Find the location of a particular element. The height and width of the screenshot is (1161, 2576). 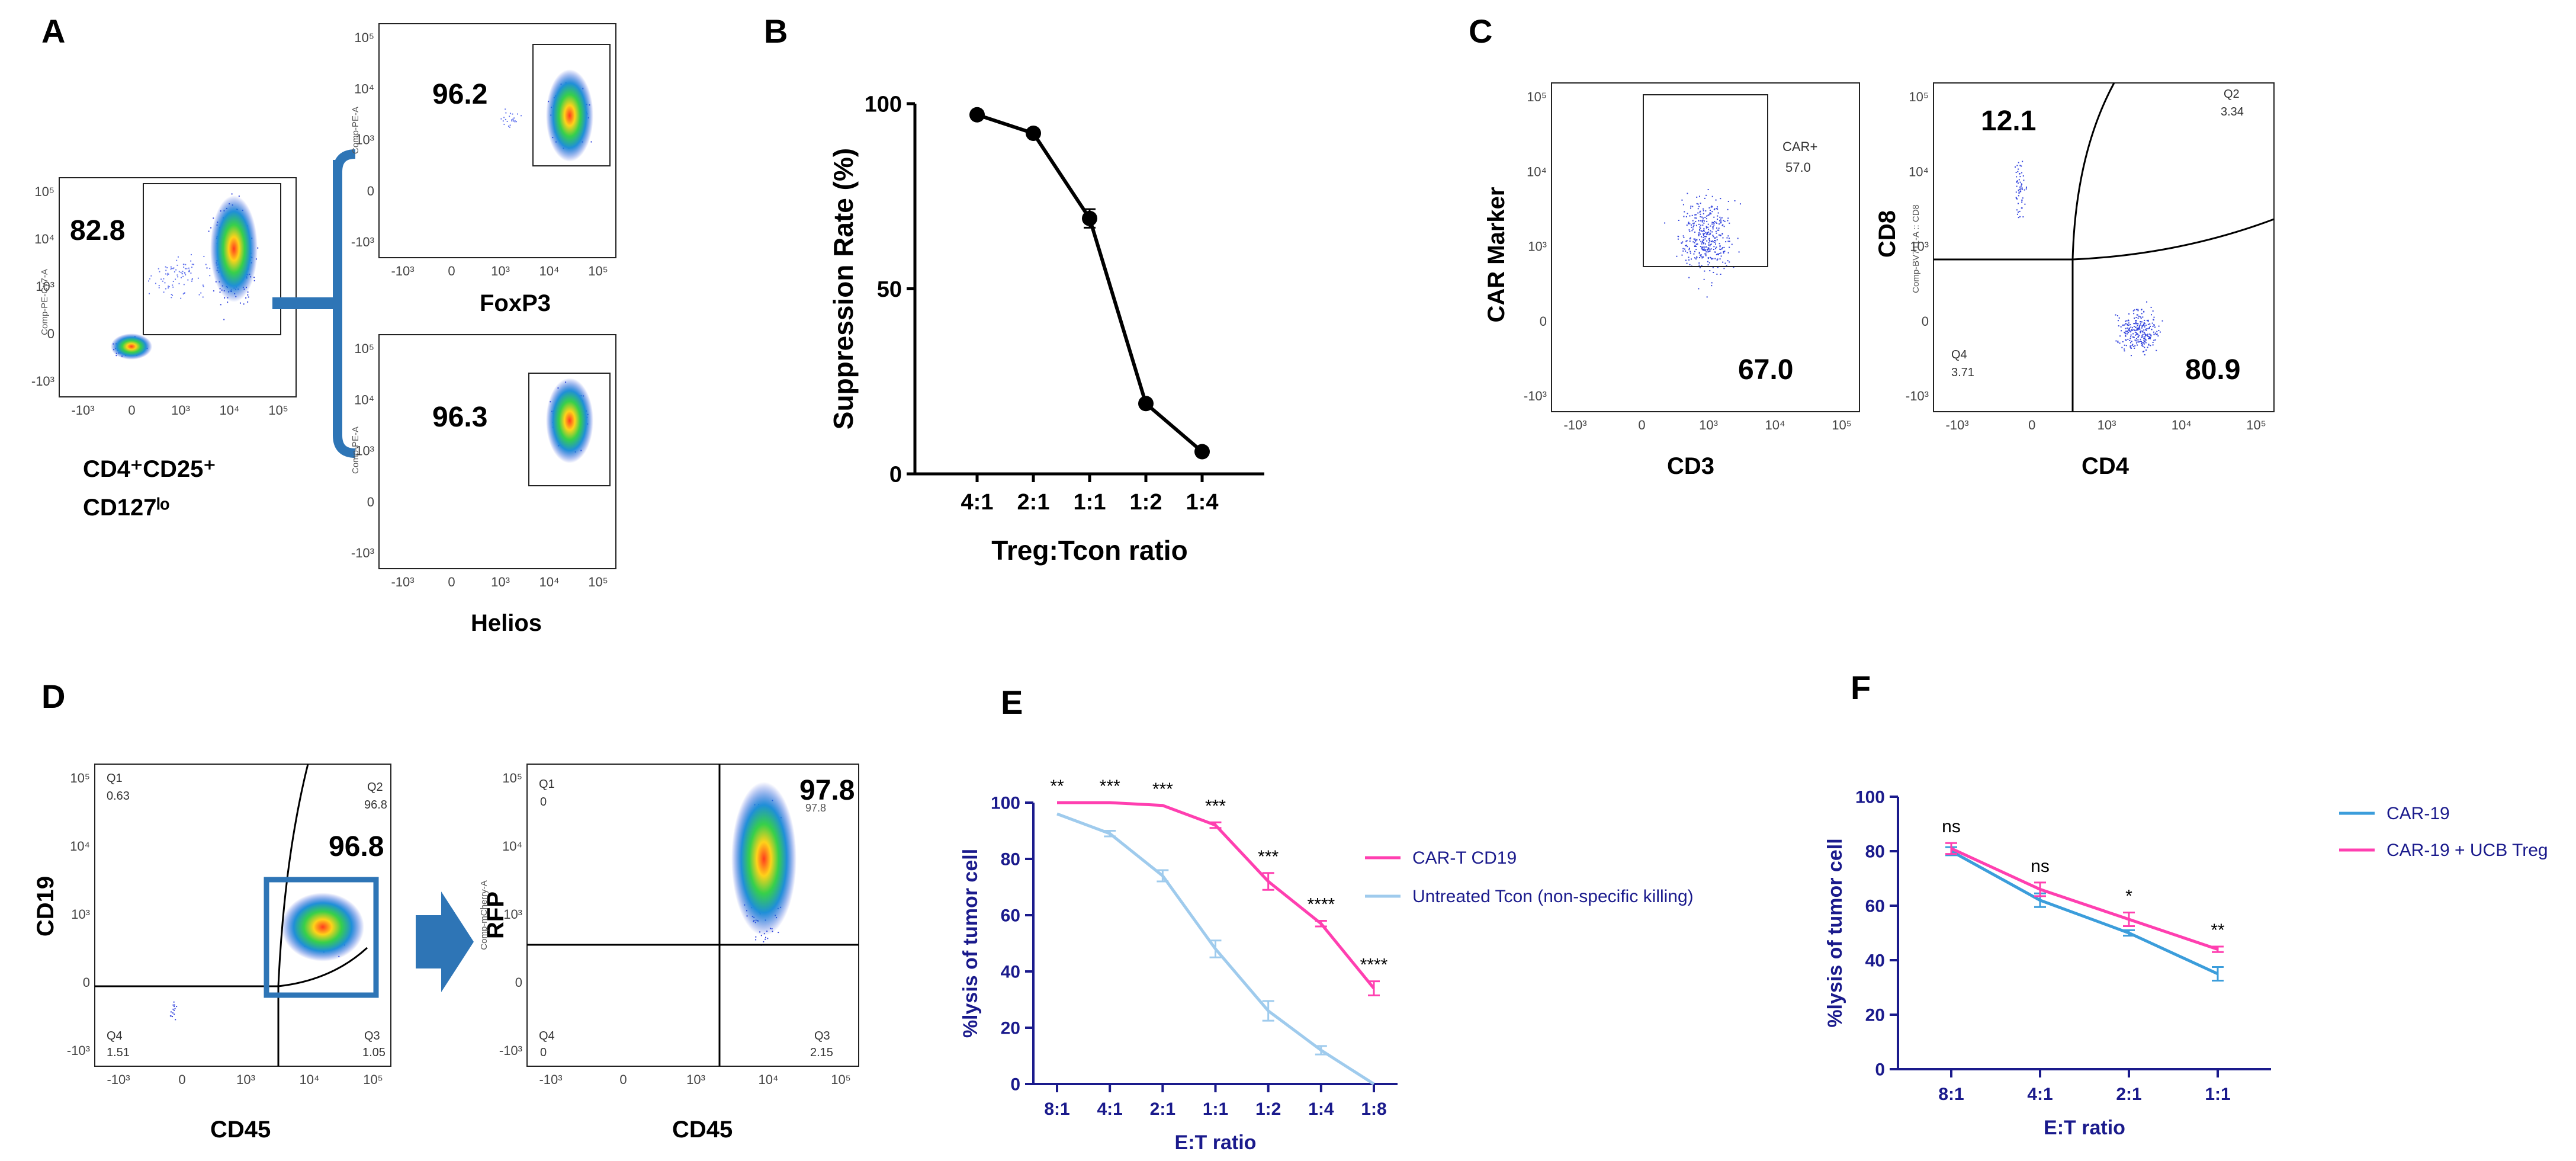

y-tick-label: -10³ is located at coordinates (363, 553).